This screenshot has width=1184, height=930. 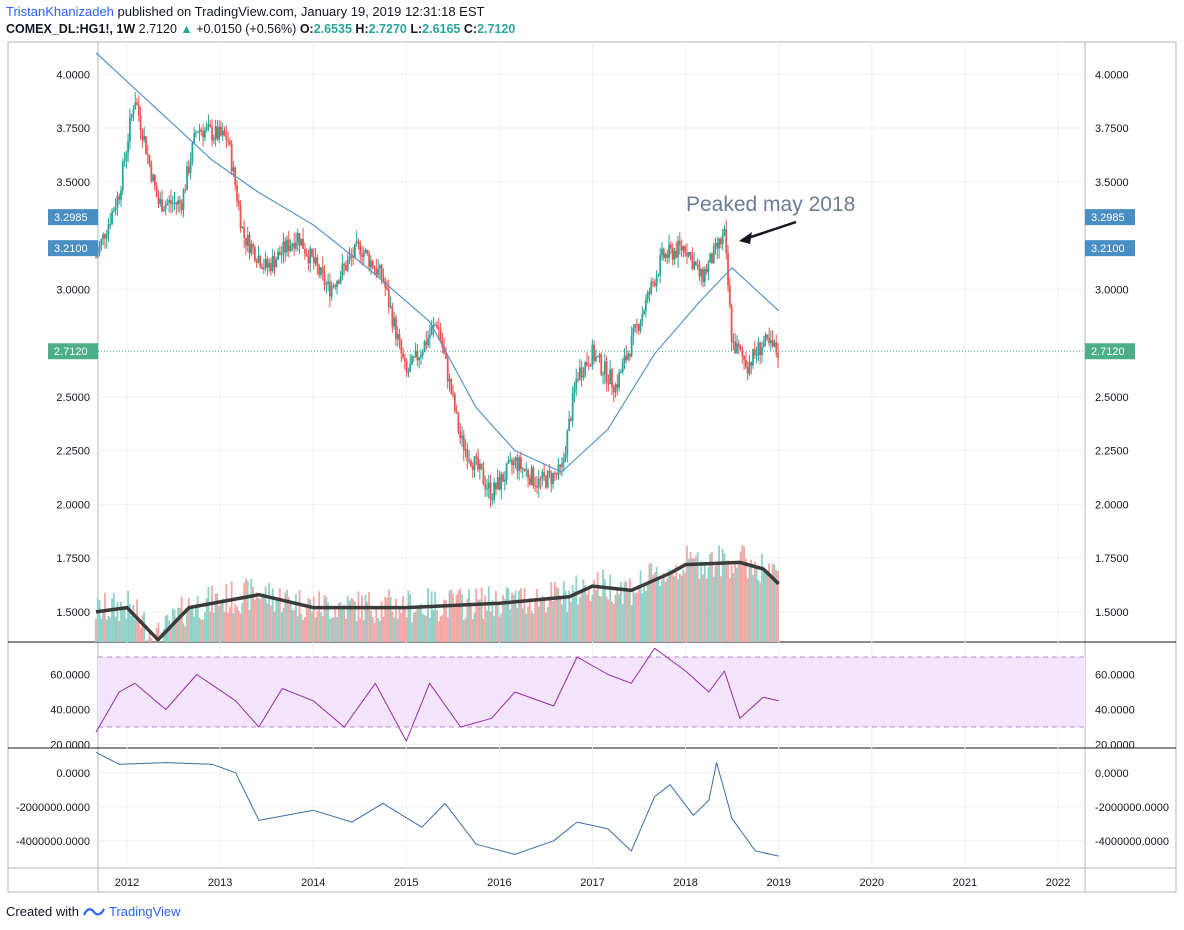 I want to click on time-tick: 2013, so click(x=220, y=883).